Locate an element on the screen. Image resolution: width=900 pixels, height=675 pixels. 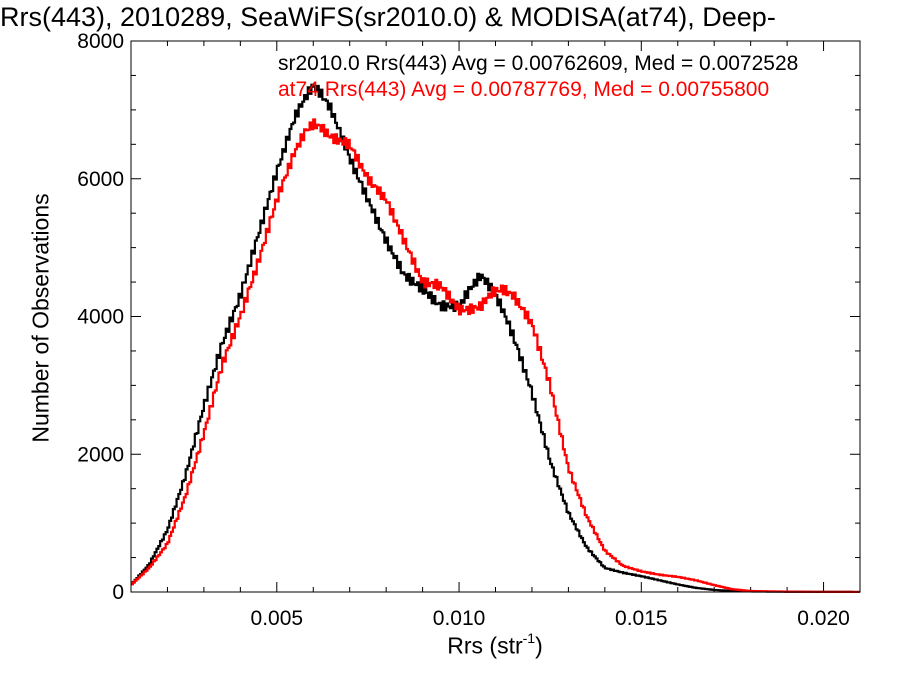
x-tick-label: 0.015 is located at coordinates (641, 618).